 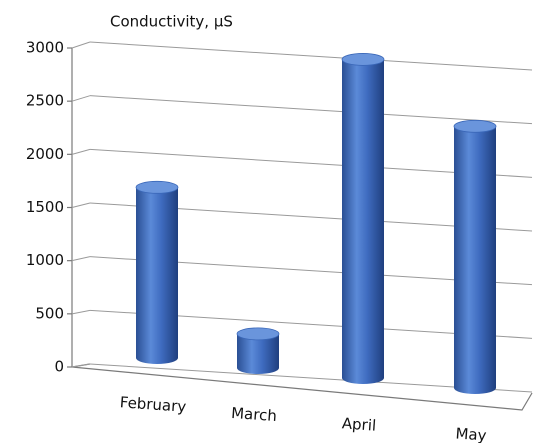 What do you see at coordinates (254, 414) in the screenshot?
I see `x-tick-label: March` at bounding box center [254, 414].